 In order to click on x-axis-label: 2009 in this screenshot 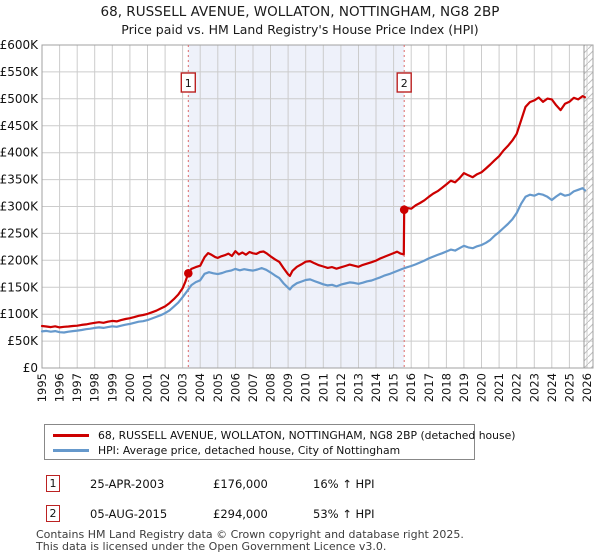, I will do `click(288, 387)`.